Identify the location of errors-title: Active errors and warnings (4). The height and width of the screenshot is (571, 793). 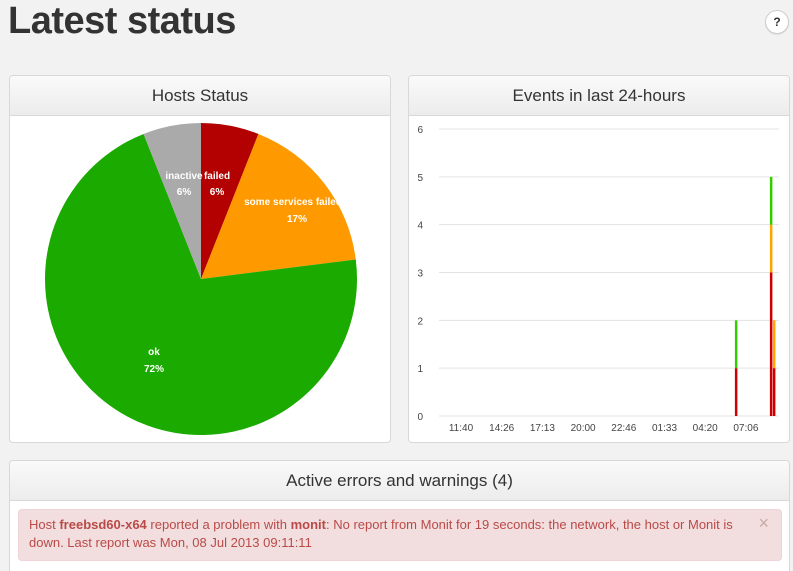
(399, 481).